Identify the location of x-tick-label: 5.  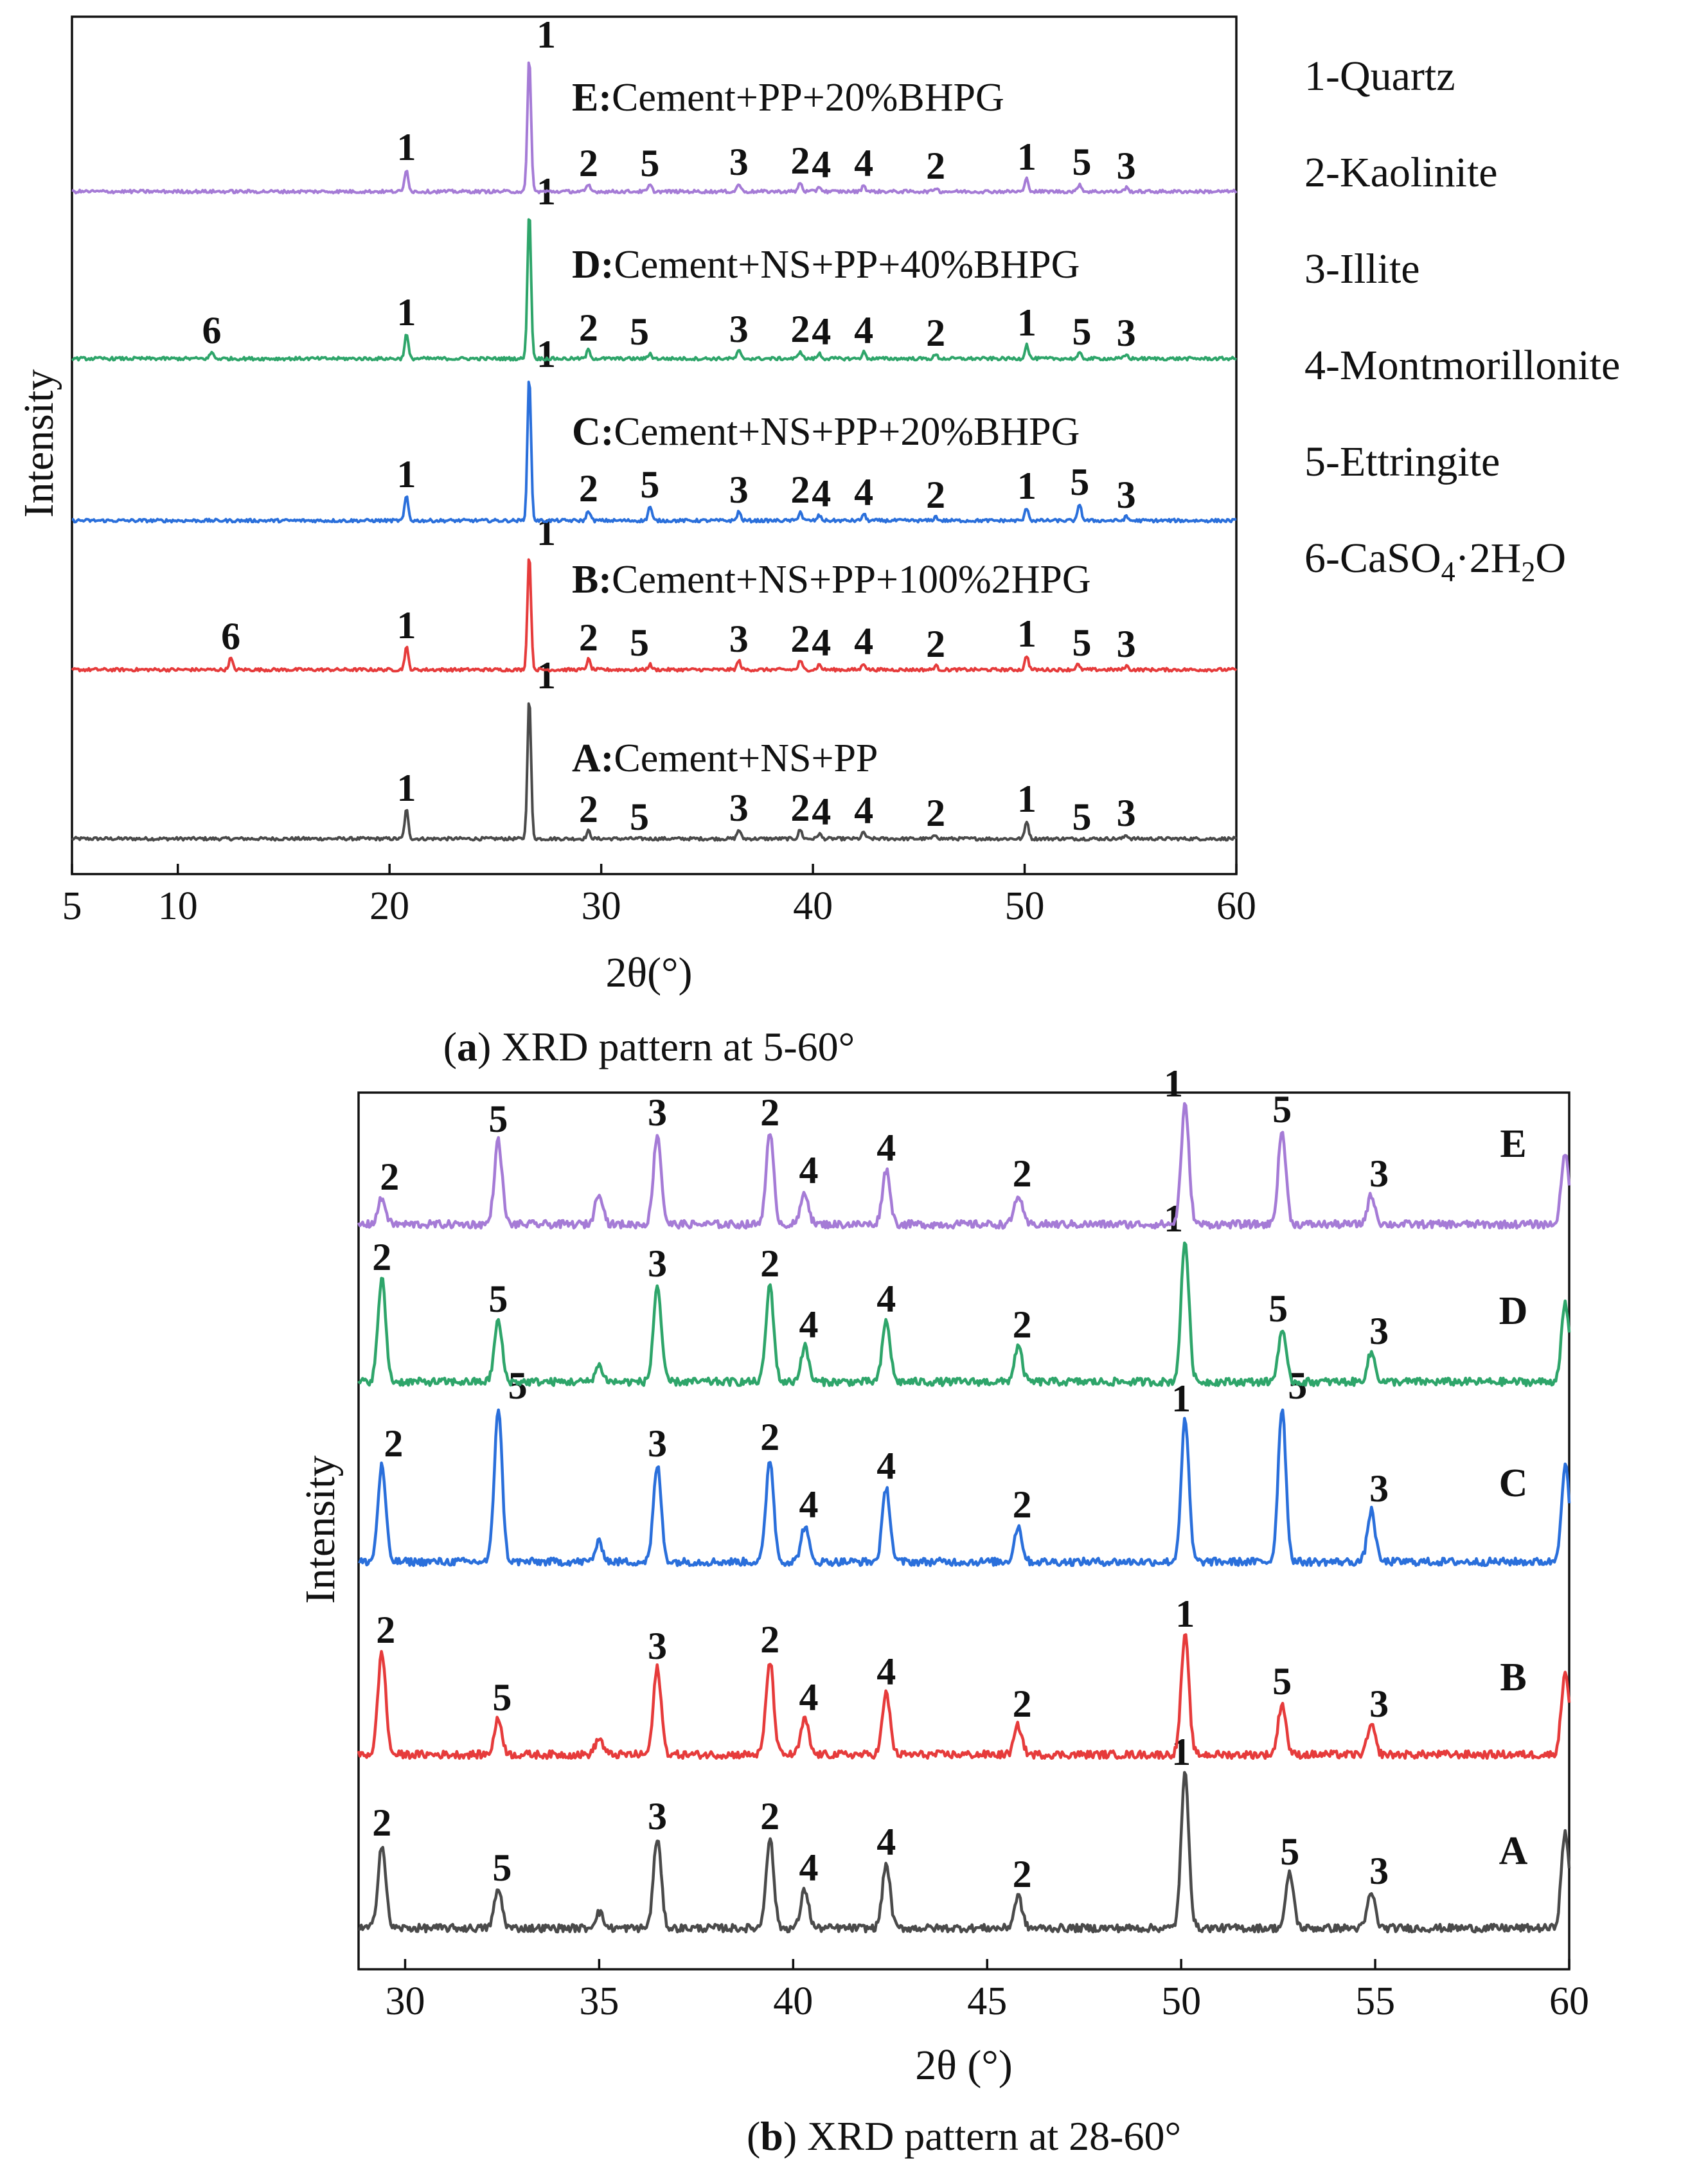
(72, 906).